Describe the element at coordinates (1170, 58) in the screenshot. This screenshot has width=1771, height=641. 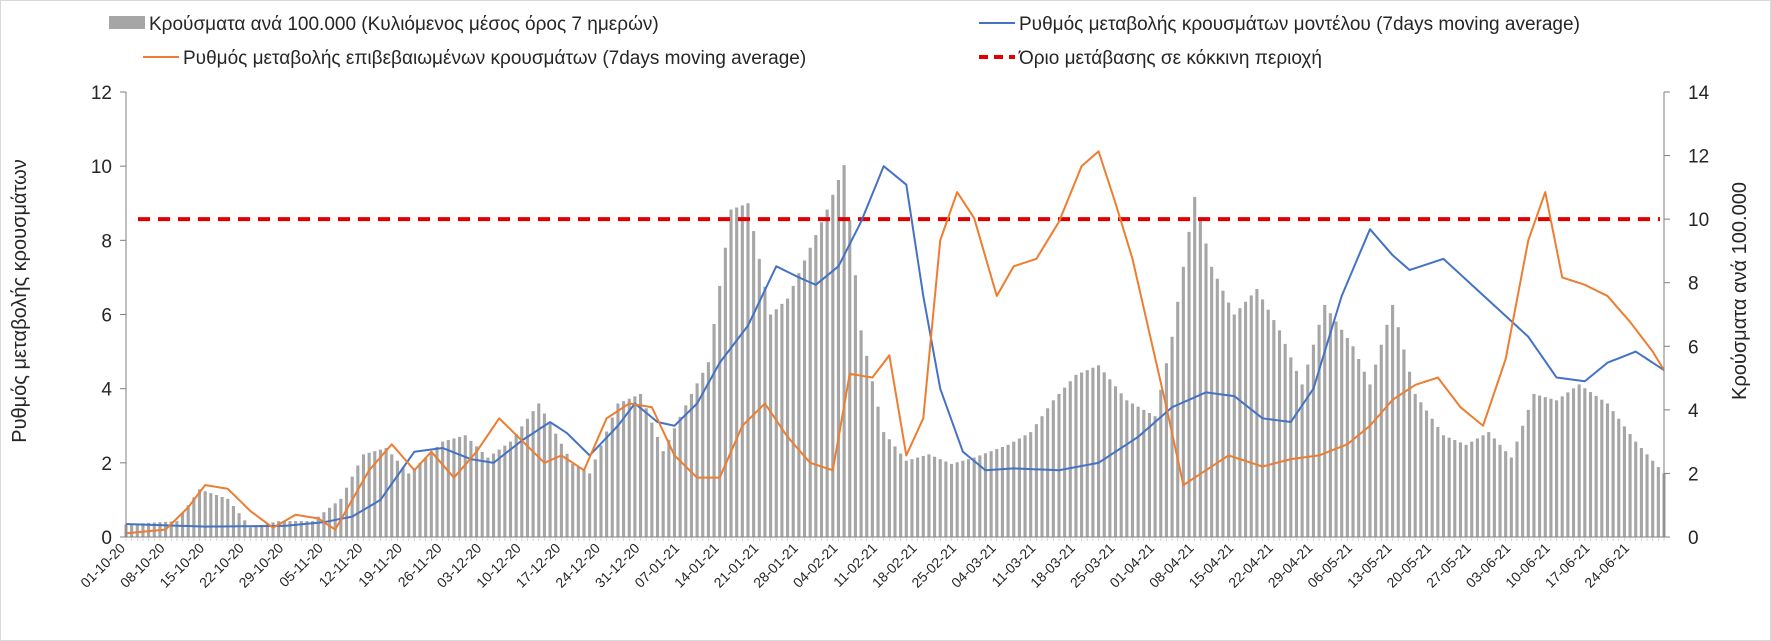
I see `legend-label: Όριο μετάβασης σε κόκκινη περιοχή` at that location.